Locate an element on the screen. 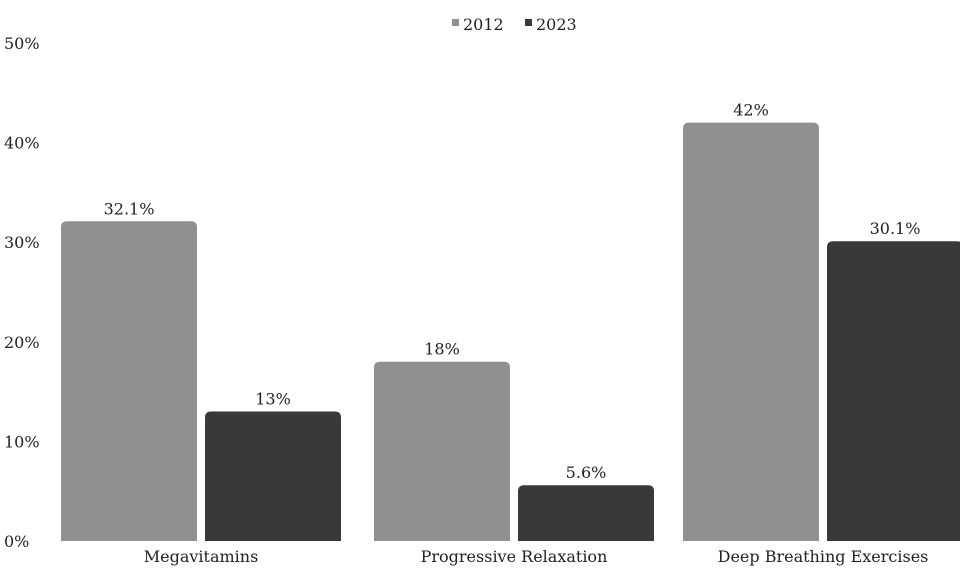 The image size is (960, 571). y-tick-label: 40% is located at coordinates (22, 143).